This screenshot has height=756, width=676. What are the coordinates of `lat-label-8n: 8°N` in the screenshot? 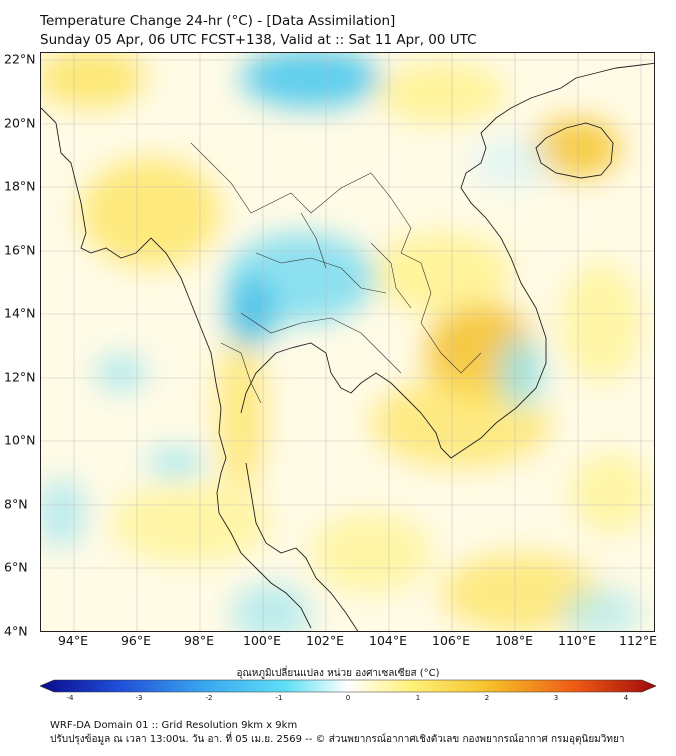 It's located at (16, 504).